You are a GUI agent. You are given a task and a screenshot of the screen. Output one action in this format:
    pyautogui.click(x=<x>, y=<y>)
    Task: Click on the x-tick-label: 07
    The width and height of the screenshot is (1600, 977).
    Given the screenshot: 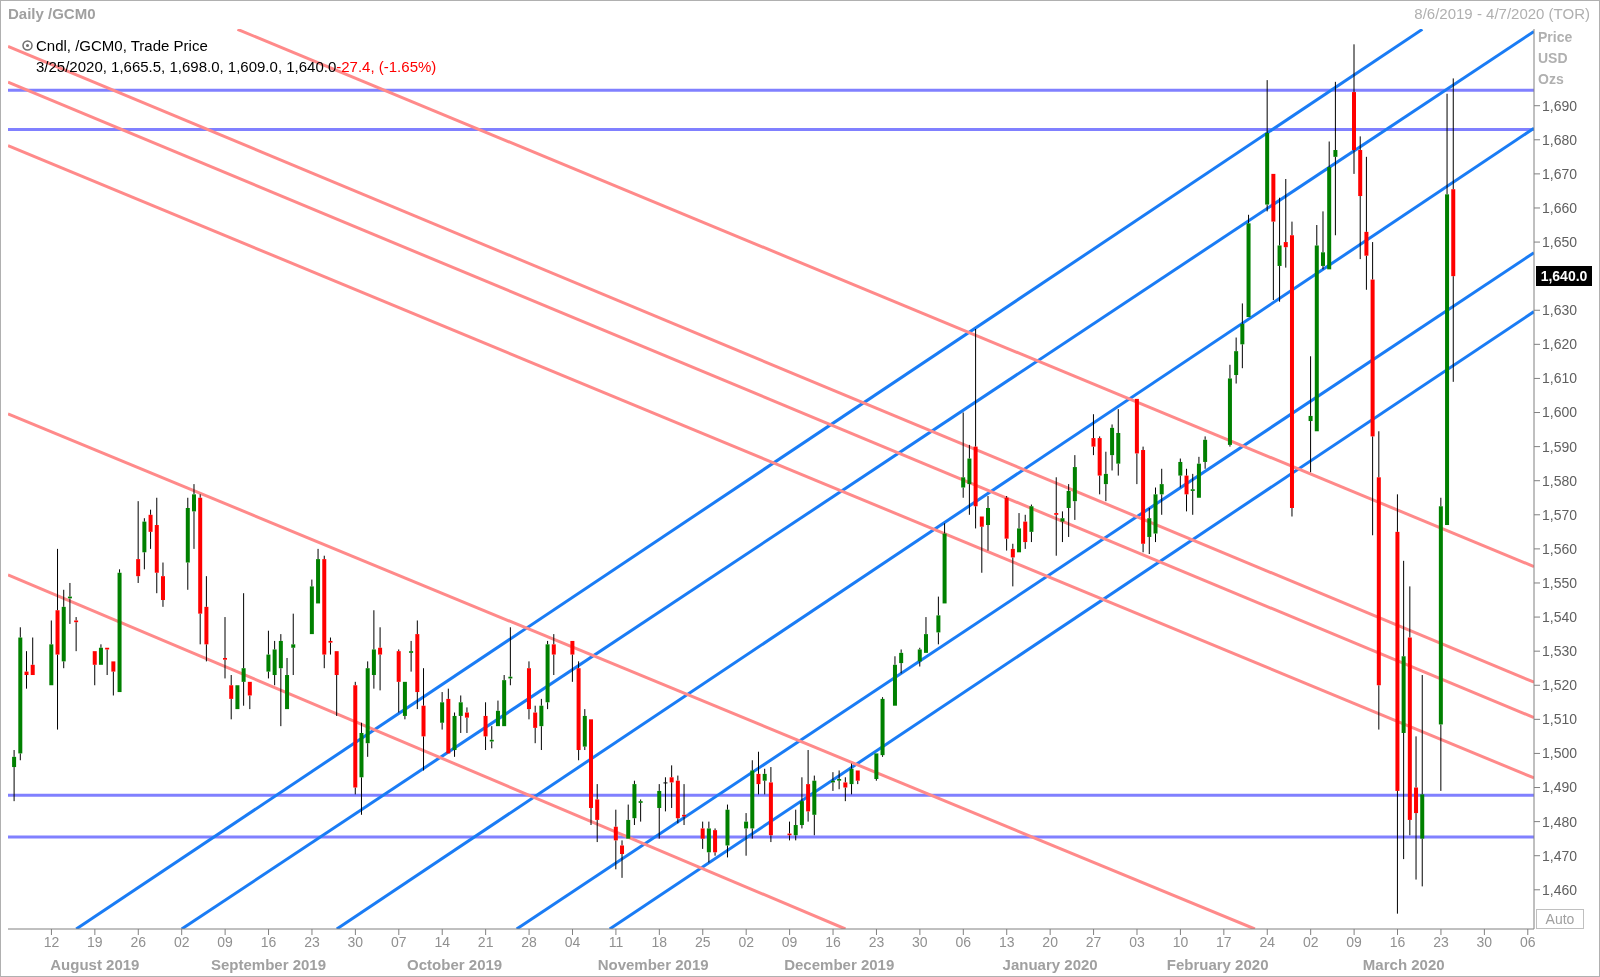 What is the action you would take?
    pyautogui.click(x=399, y=941)
    